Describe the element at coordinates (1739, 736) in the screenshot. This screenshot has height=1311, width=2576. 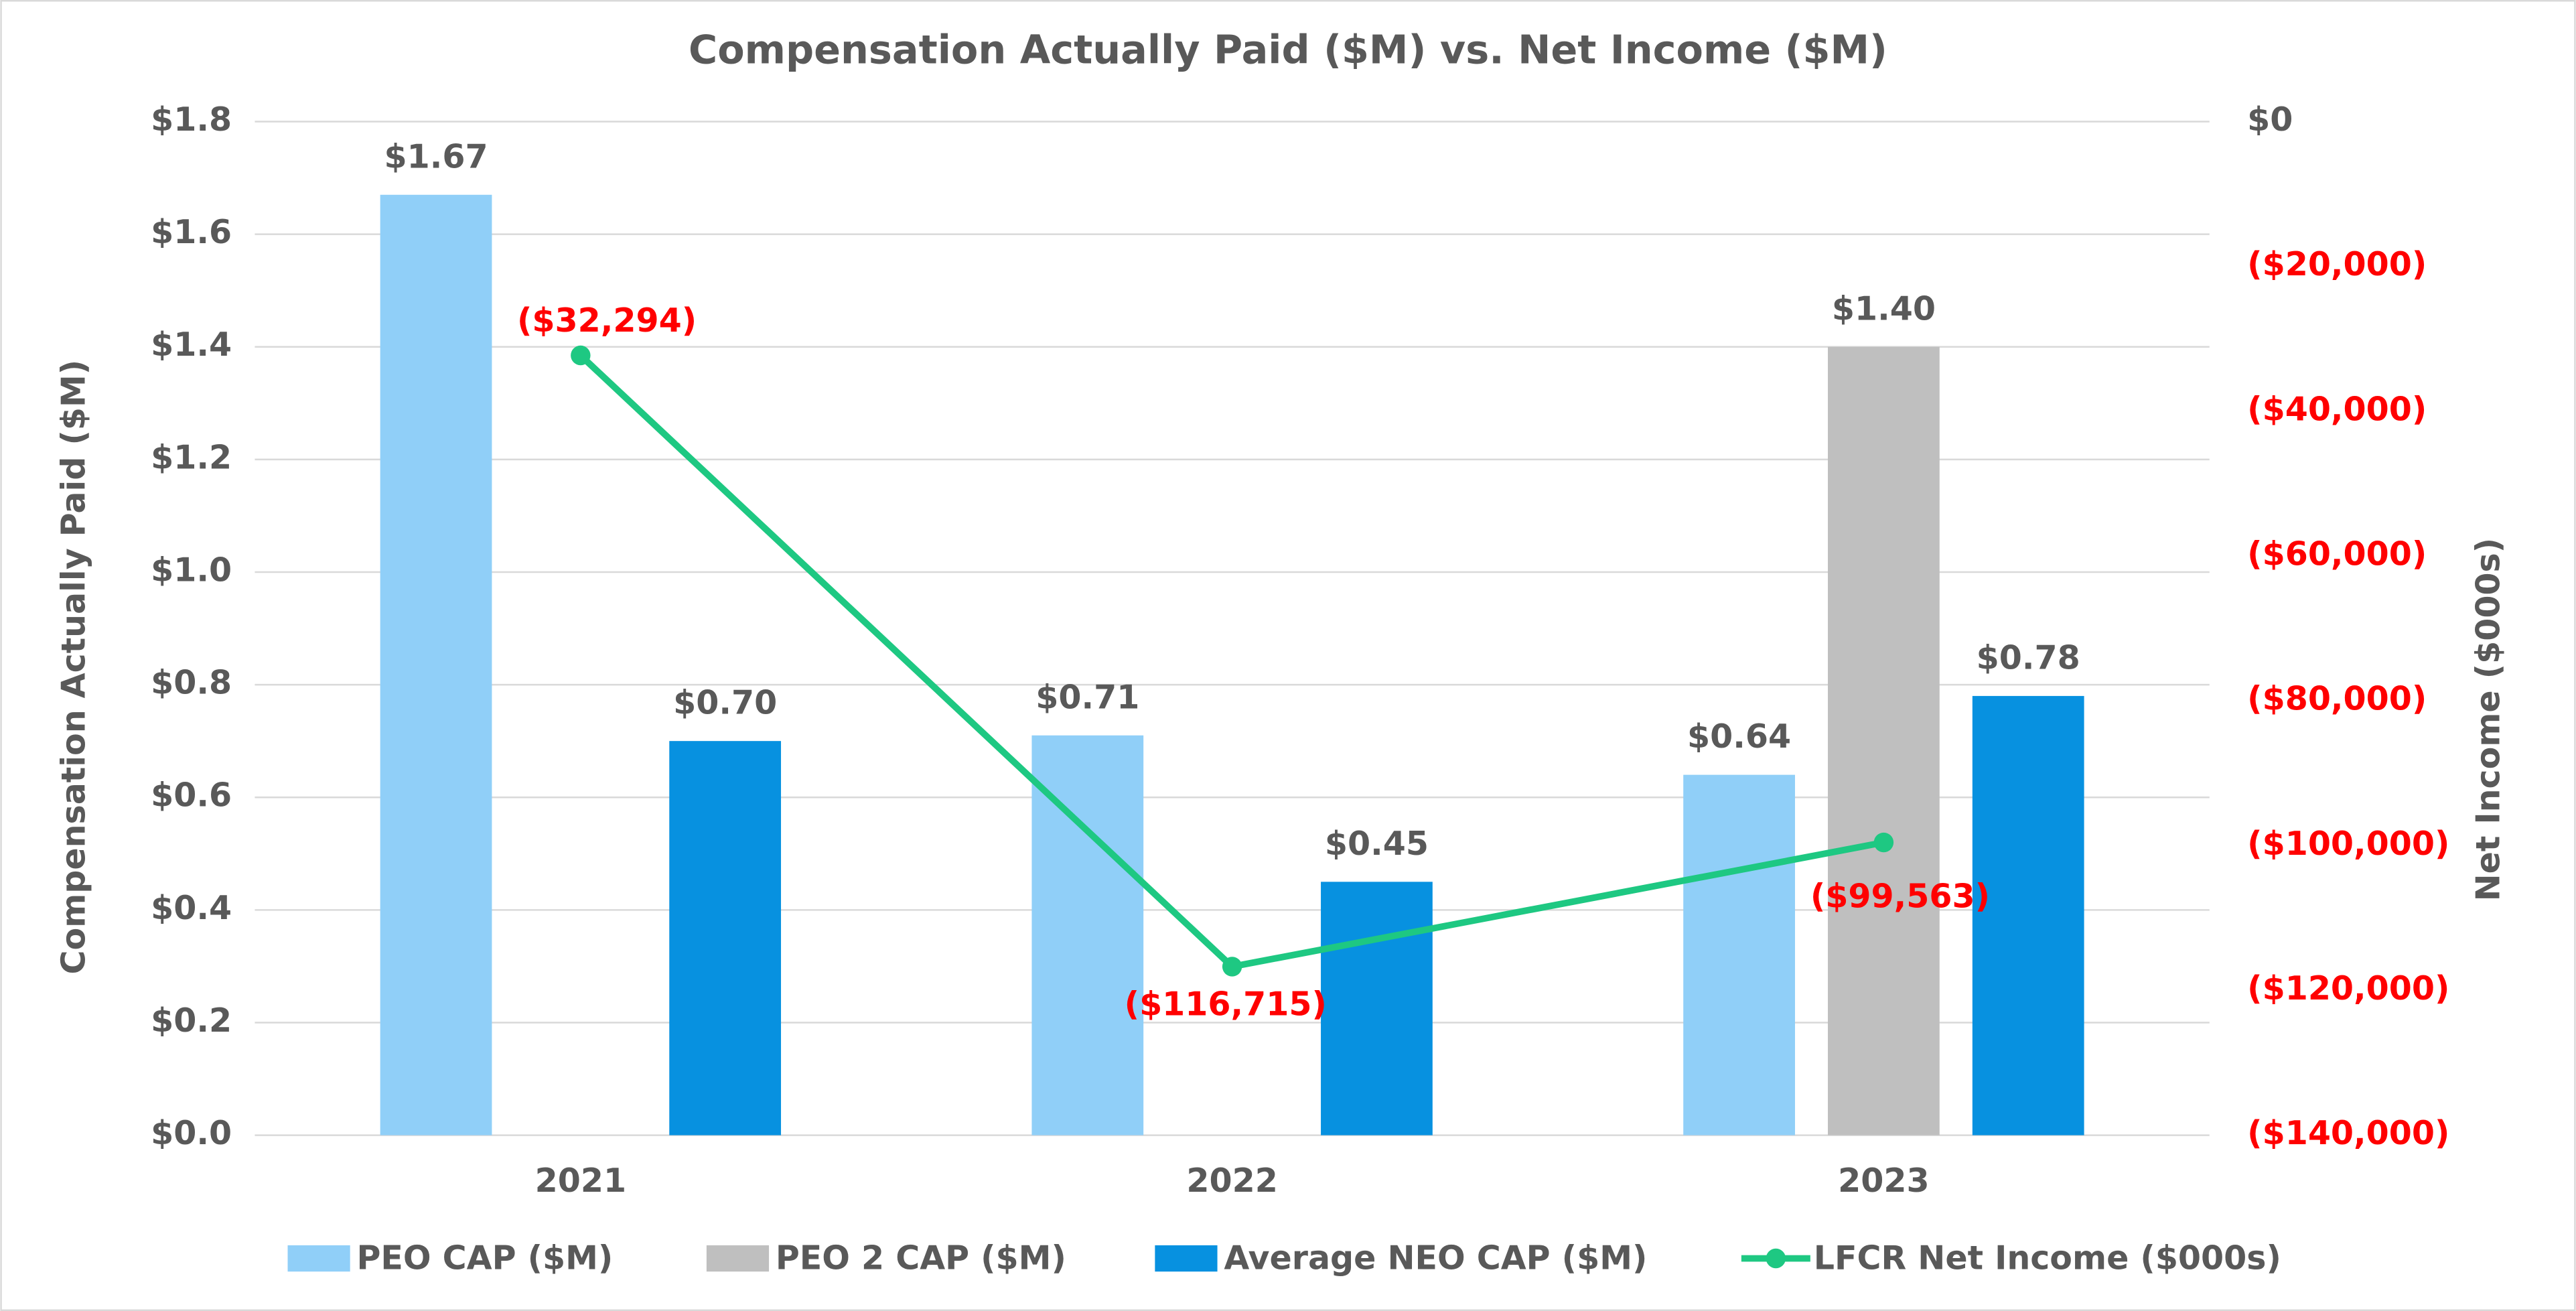
I see `bar-value-label: $0.64` at that location.